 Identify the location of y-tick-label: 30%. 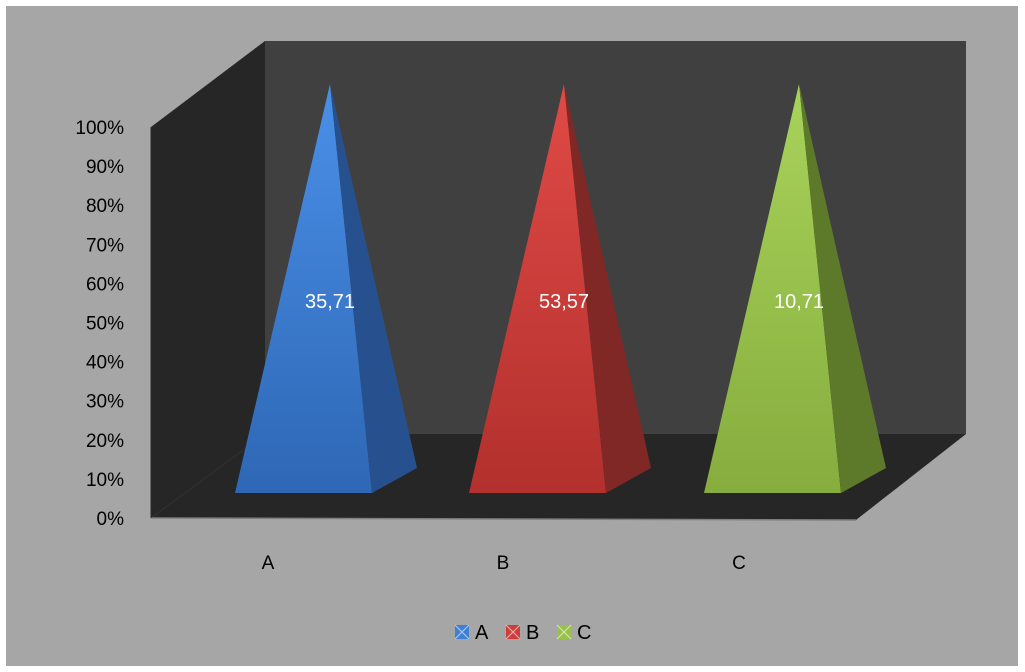
(105, 402).